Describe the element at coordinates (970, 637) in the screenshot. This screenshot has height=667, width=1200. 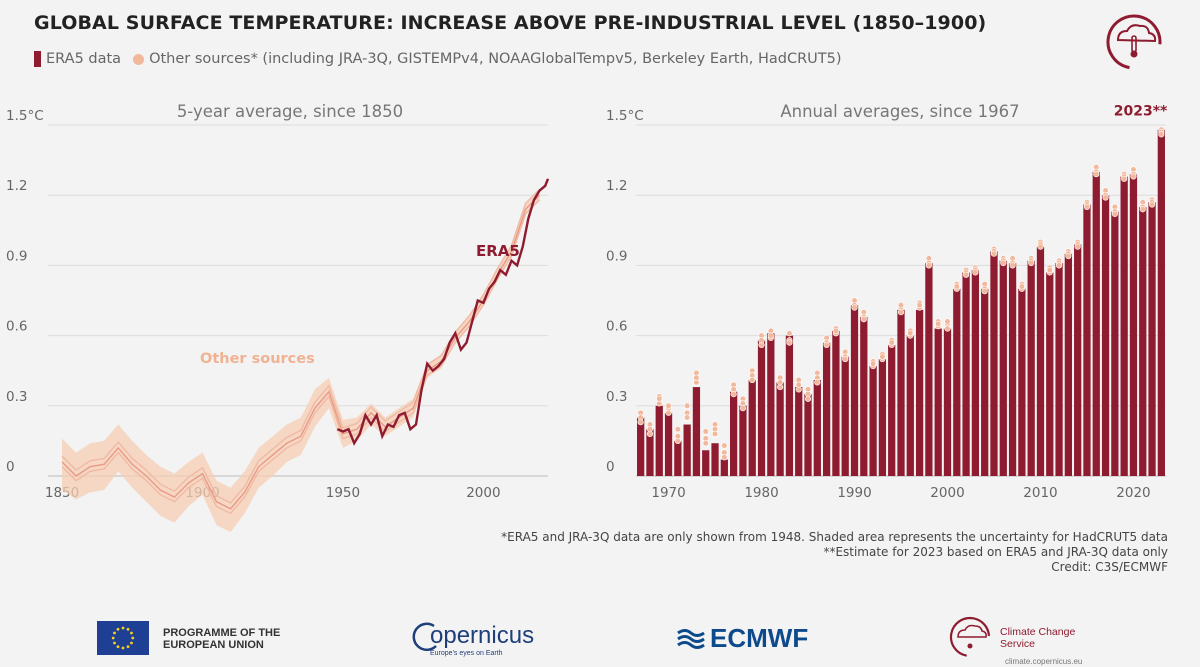
I see `climate-change-service-logo-icon` at that location.